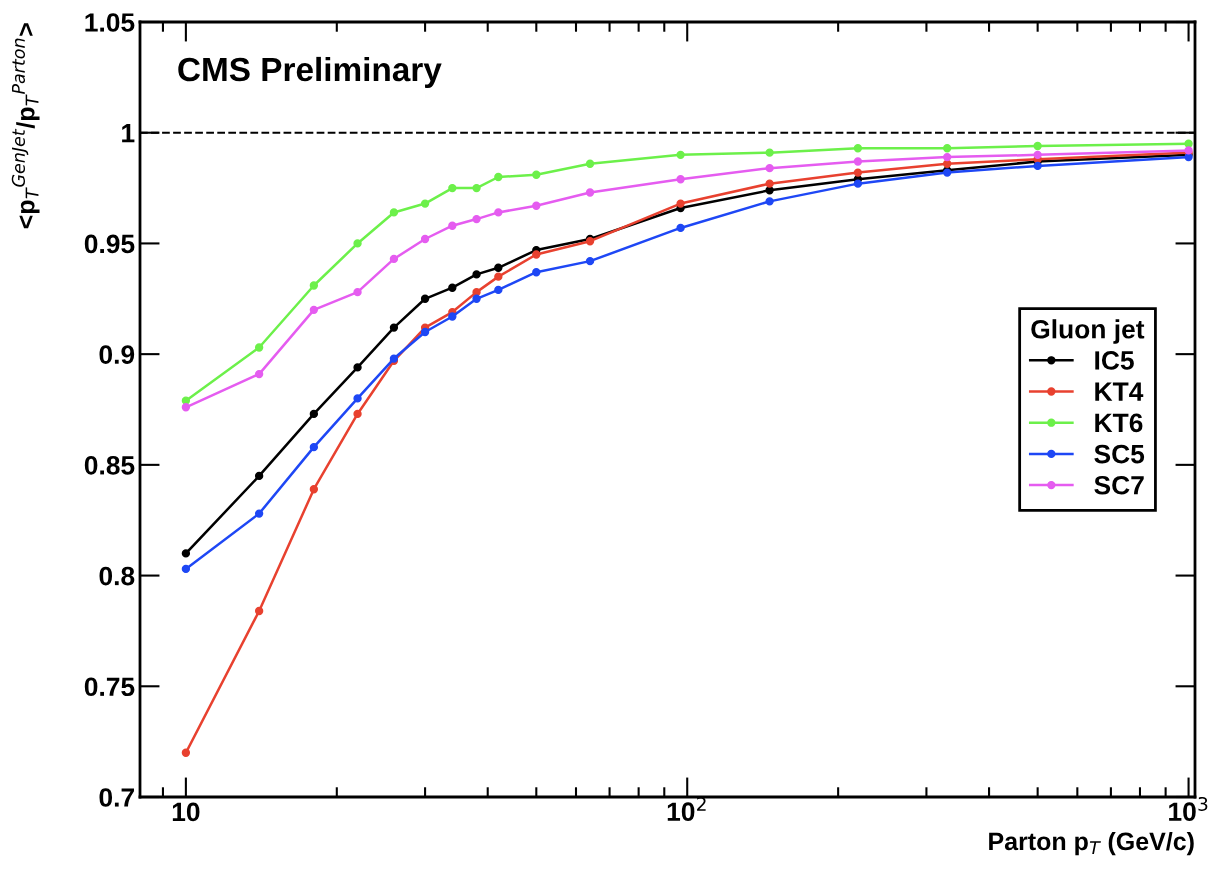  I want to click on y-tick-label: 0.7, so click(116, 797).